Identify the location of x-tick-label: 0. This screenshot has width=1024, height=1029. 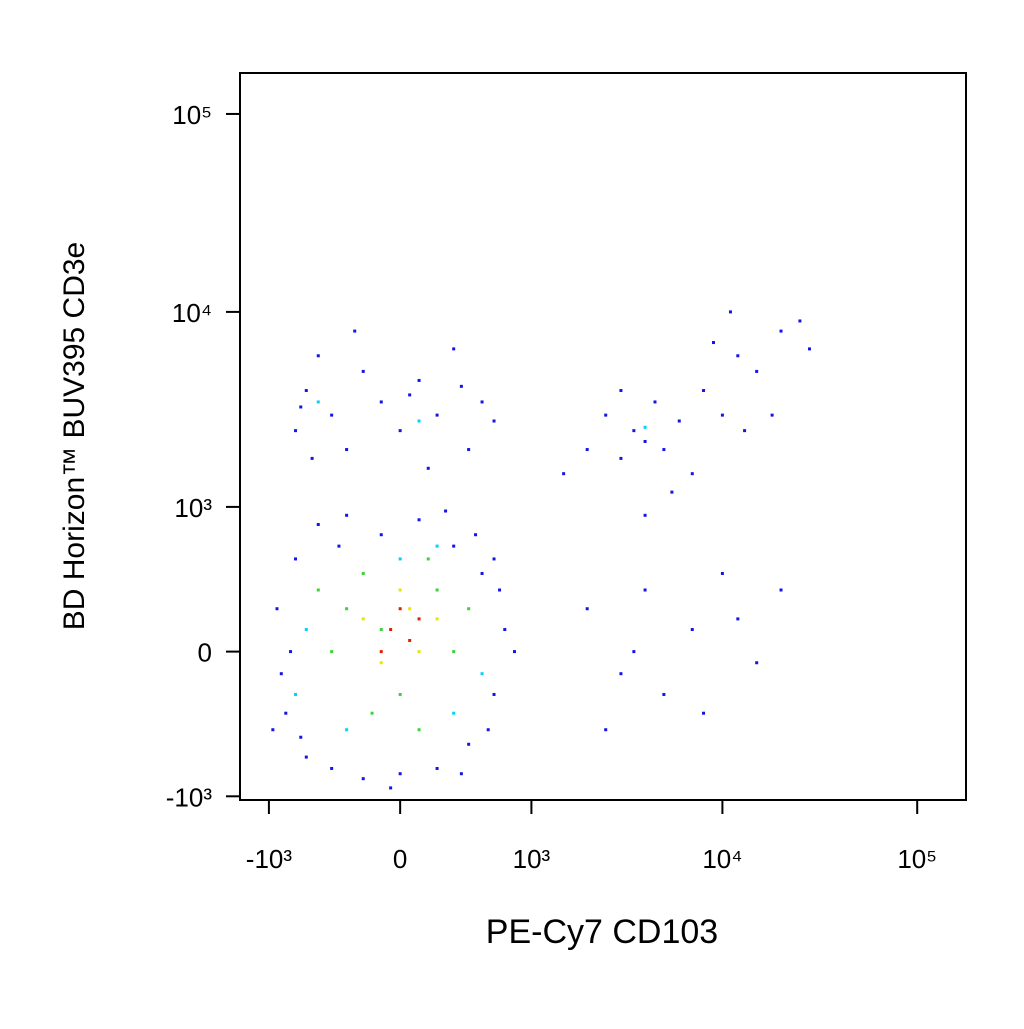
(400, 859).